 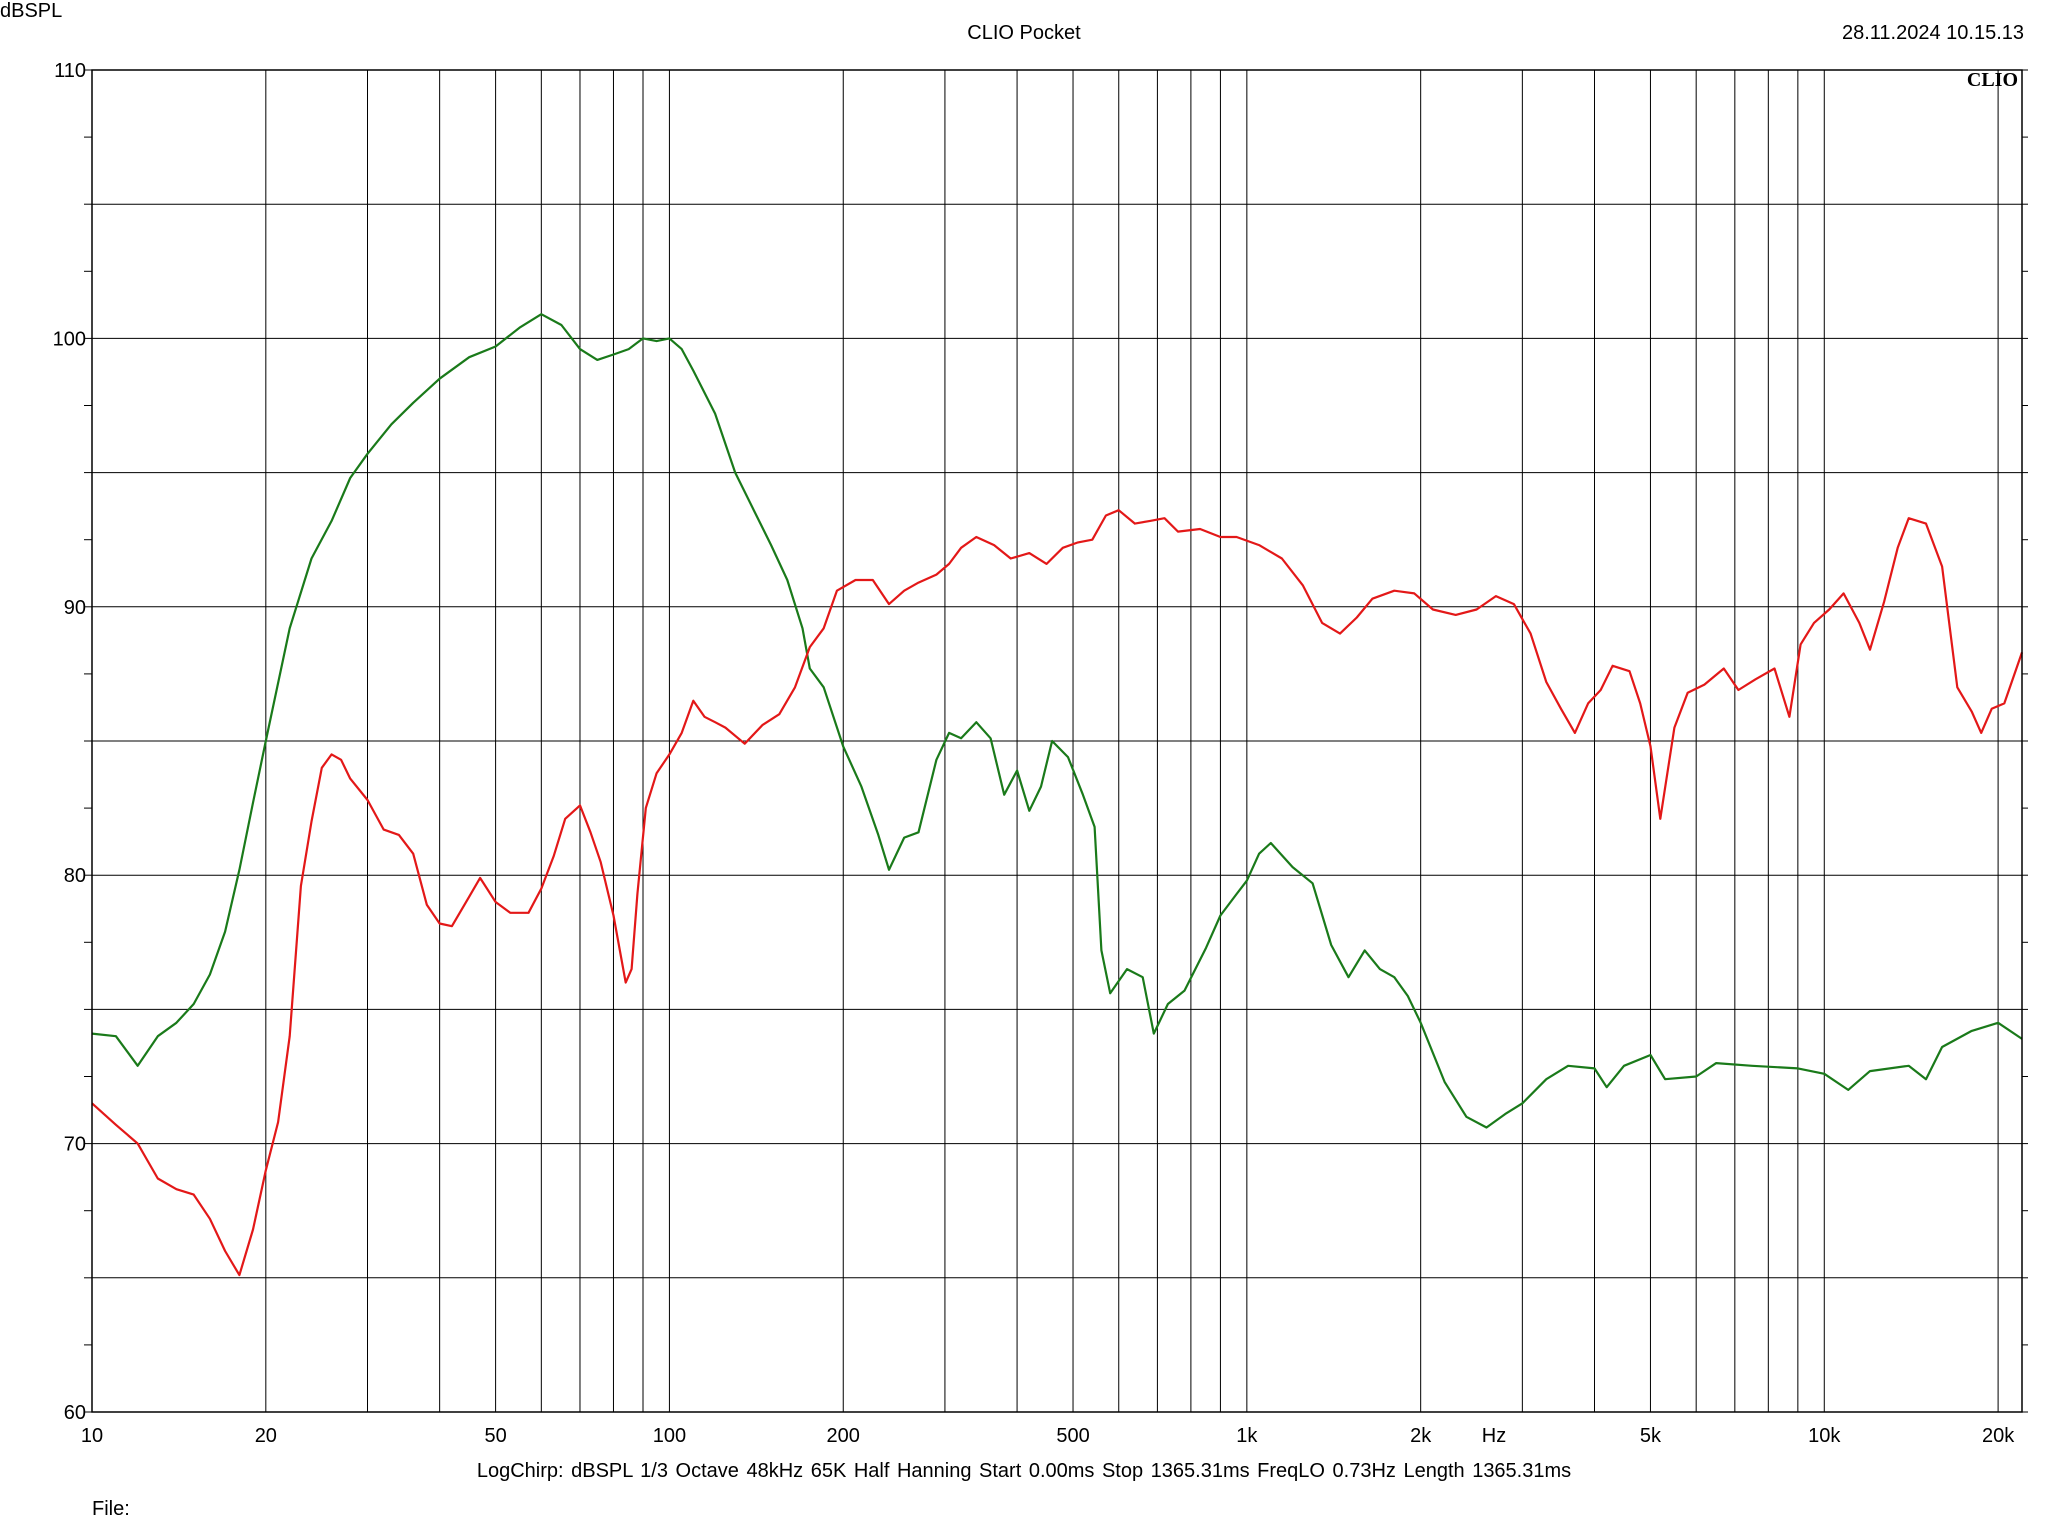 I want to click on x-axis-label: Hz, so click(x=1494, y=1436).